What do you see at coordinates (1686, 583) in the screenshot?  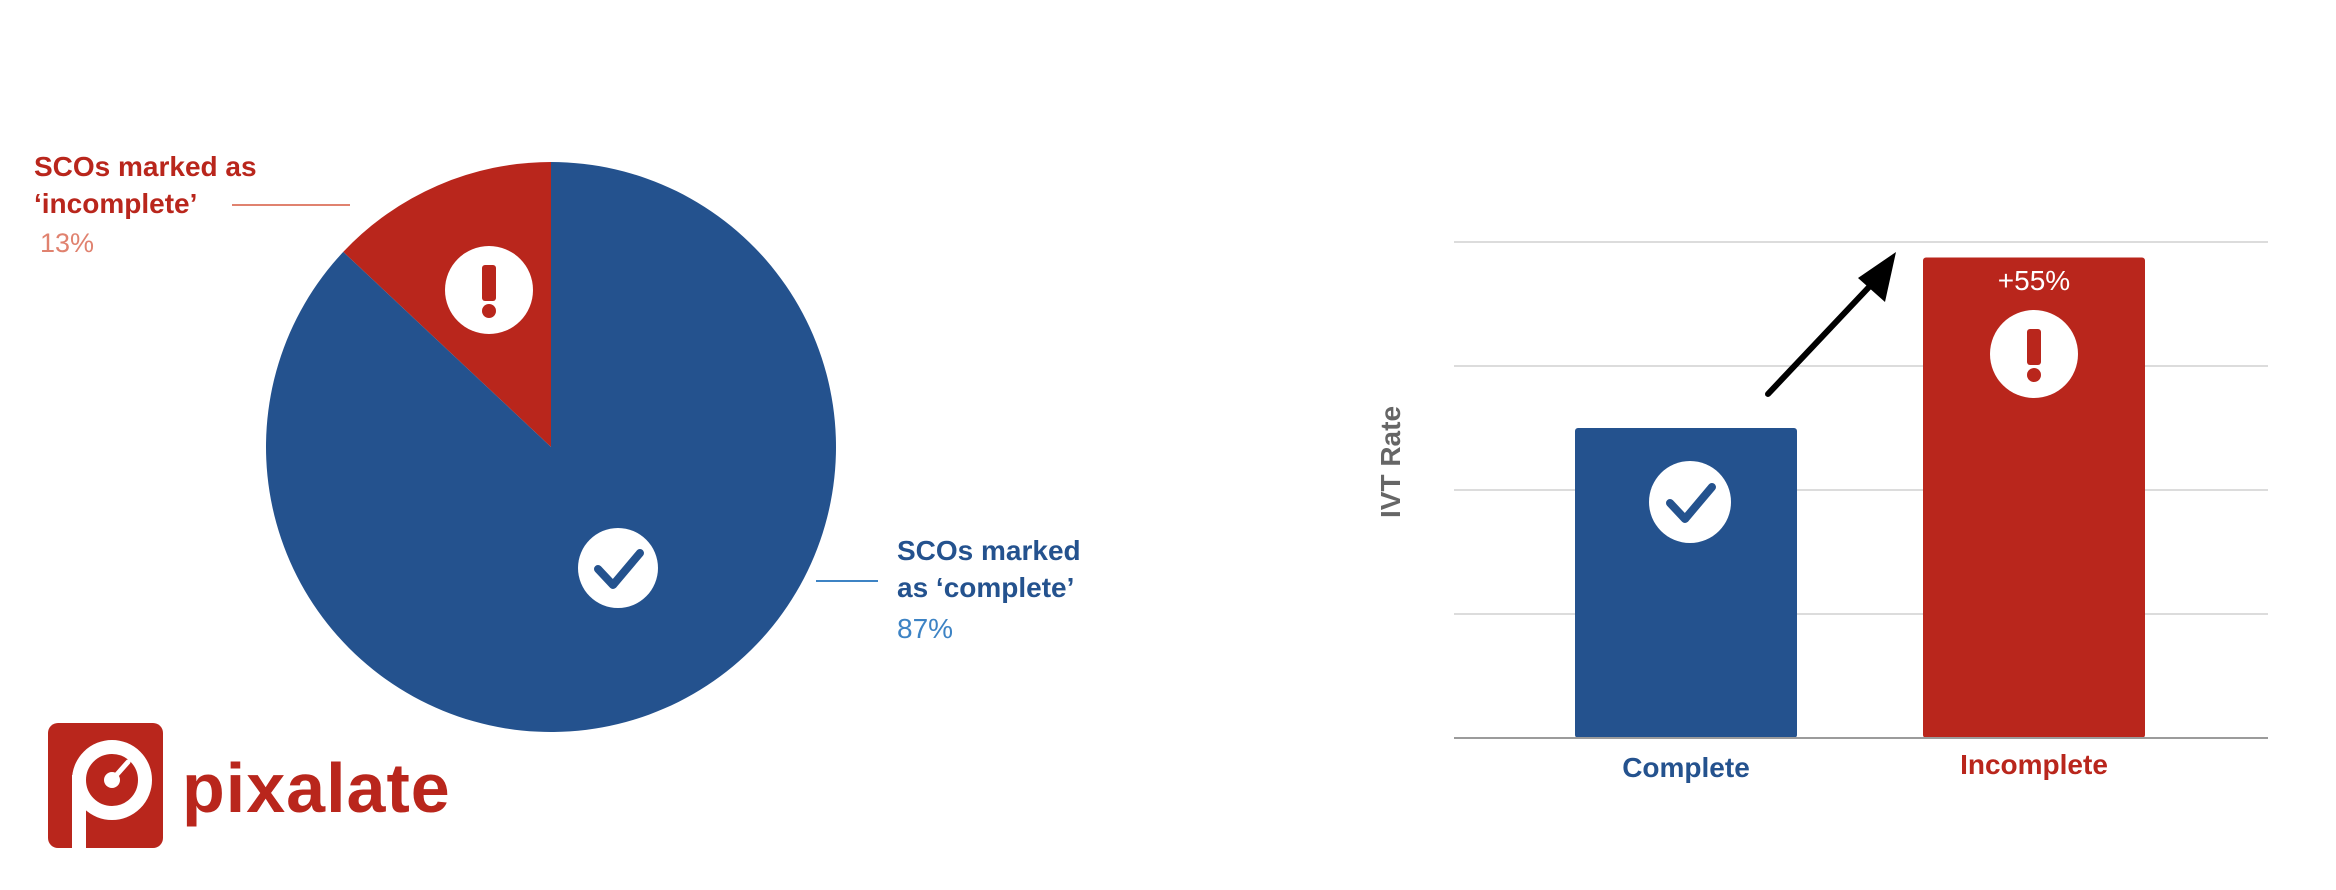 I see `bar-complete` at bounding box center [1686, 583].